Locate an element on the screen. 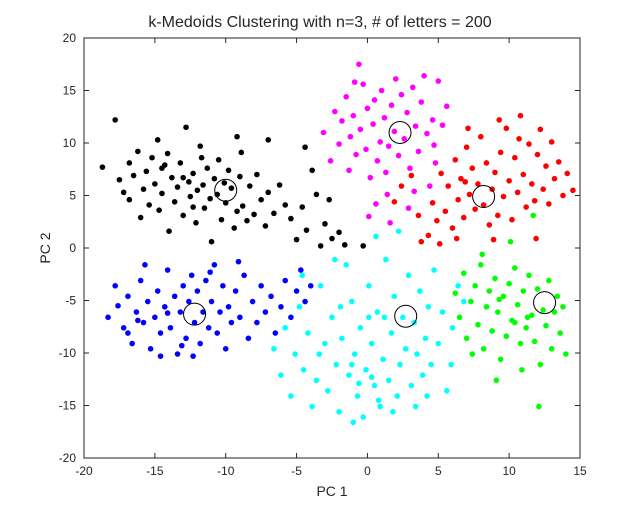  y-tick-label: -15 is located at coordinates (68, 406).